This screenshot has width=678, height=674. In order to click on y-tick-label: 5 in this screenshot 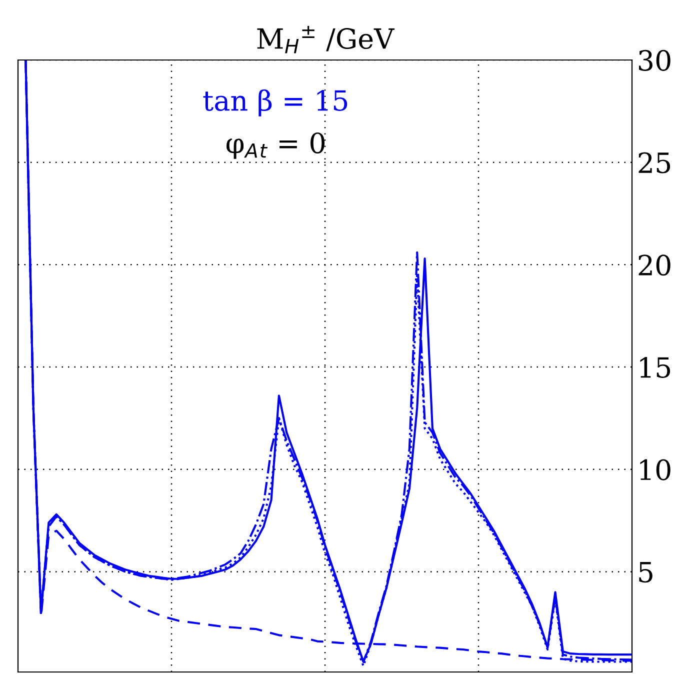, I will do `click(645, 572)`.